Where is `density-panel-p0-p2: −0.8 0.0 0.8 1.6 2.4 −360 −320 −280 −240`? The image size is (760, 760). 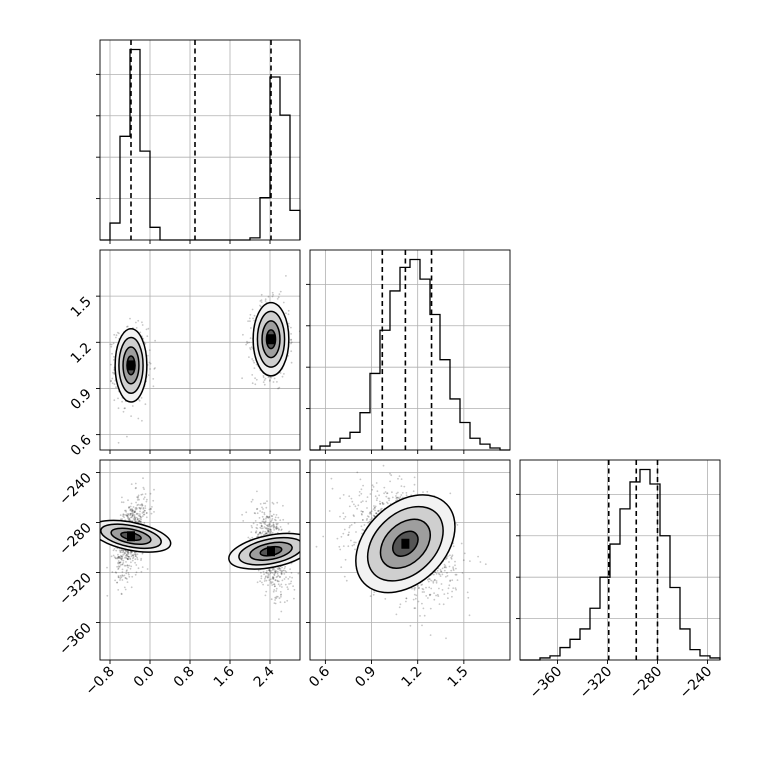 density-panel-p0-p2: −0.8 0.0 0.8 1.6 2.4 −360 −320 −280 −240 is located at coordinates (178, 579).